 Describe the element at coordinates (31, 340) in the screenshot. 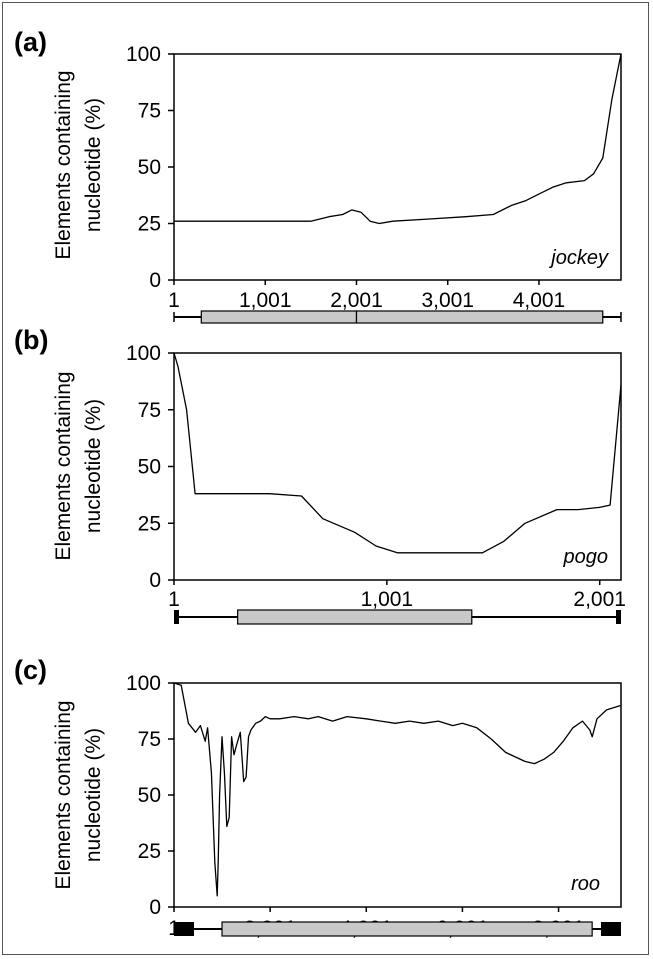

I see `panel-label: (b)` at that location.